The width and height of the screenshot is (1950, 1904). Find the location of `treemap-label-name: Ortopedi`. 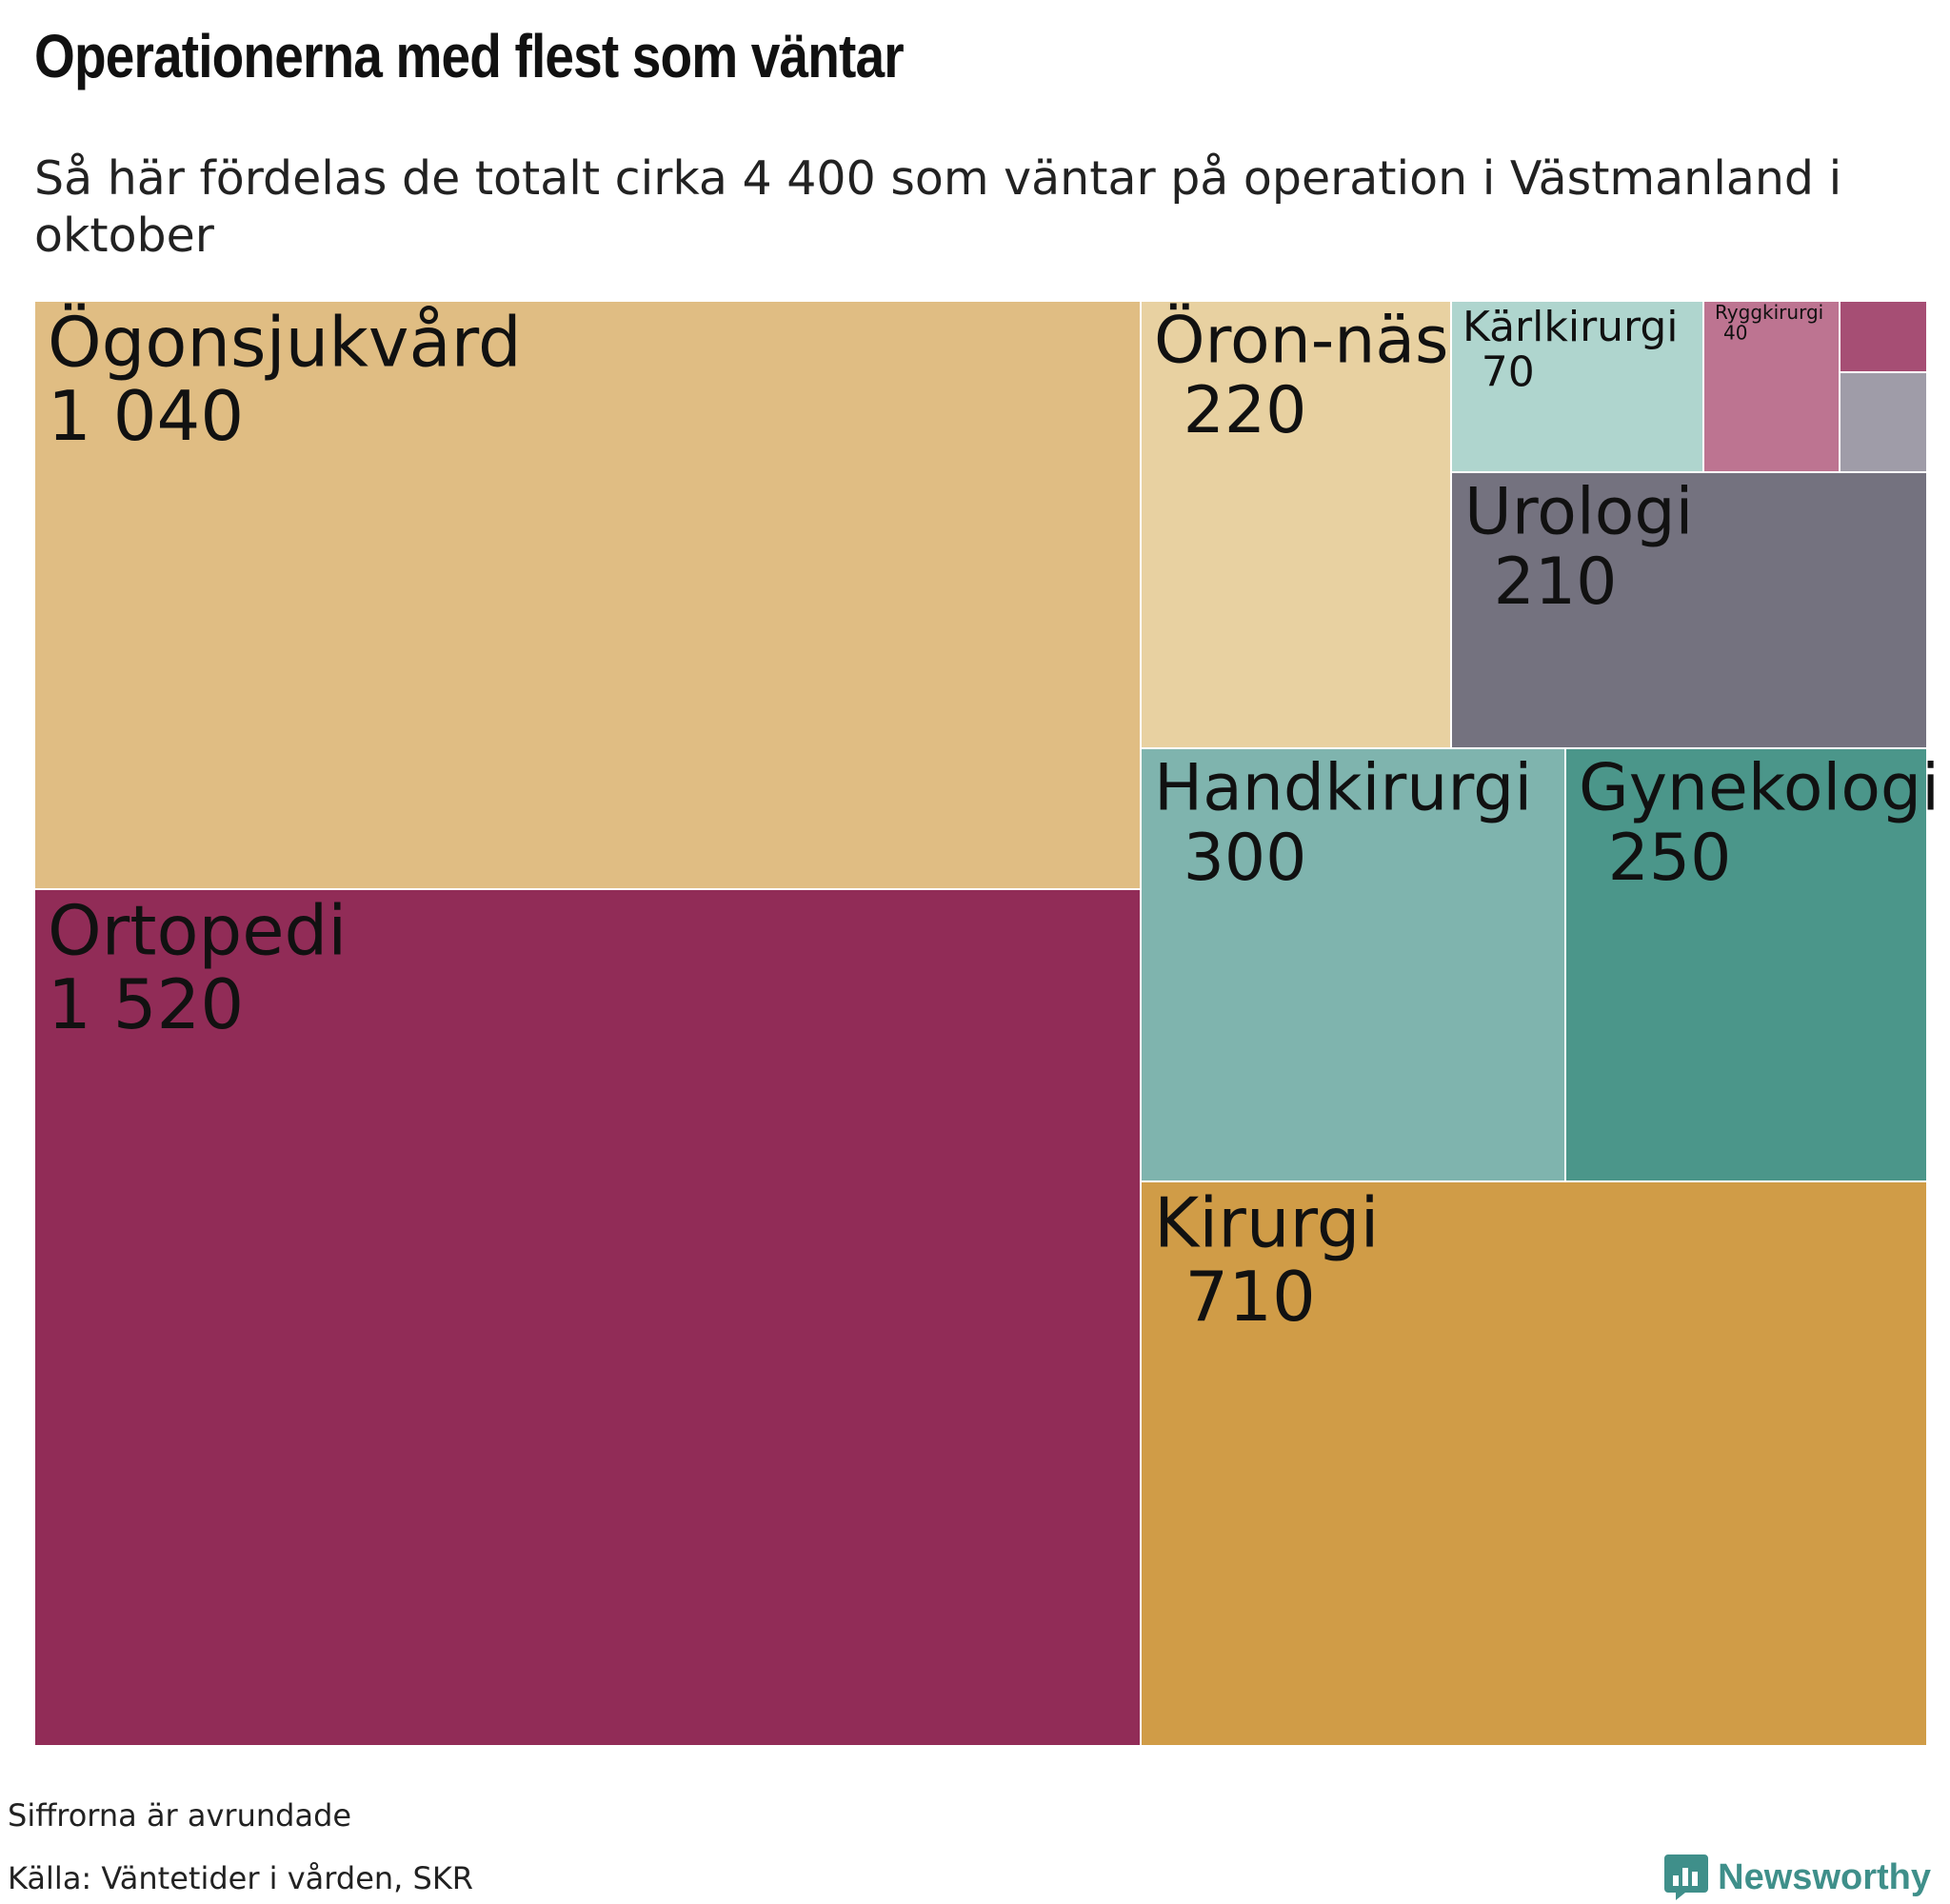

treemap-label-name: Ortopedi is located at coordinates (197, 930).